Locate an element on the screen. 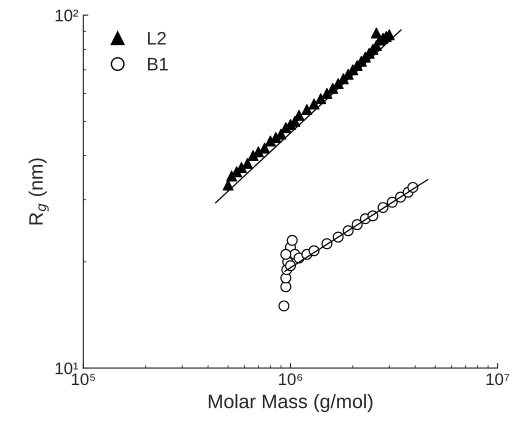  x-axis-title: Molar Mass (g/mol) is located at coordinates (290, 403).